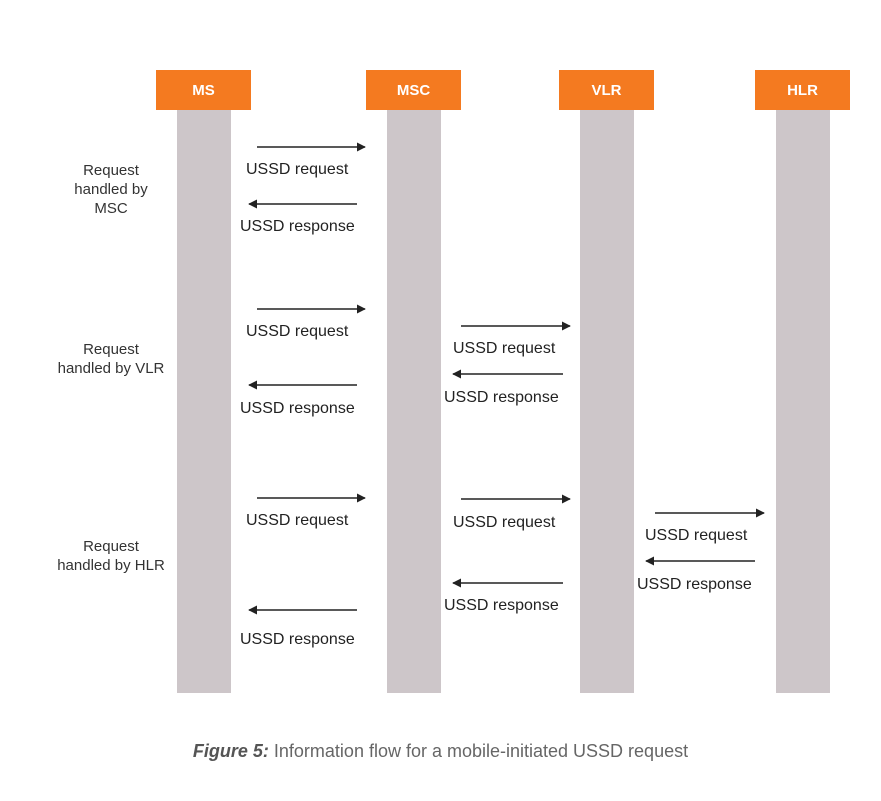 The image size is (881, 801). What do you see at coordinates (204, 401) in the screenshot?
I see `lifeline-ms` at bounding box center [204, 401].